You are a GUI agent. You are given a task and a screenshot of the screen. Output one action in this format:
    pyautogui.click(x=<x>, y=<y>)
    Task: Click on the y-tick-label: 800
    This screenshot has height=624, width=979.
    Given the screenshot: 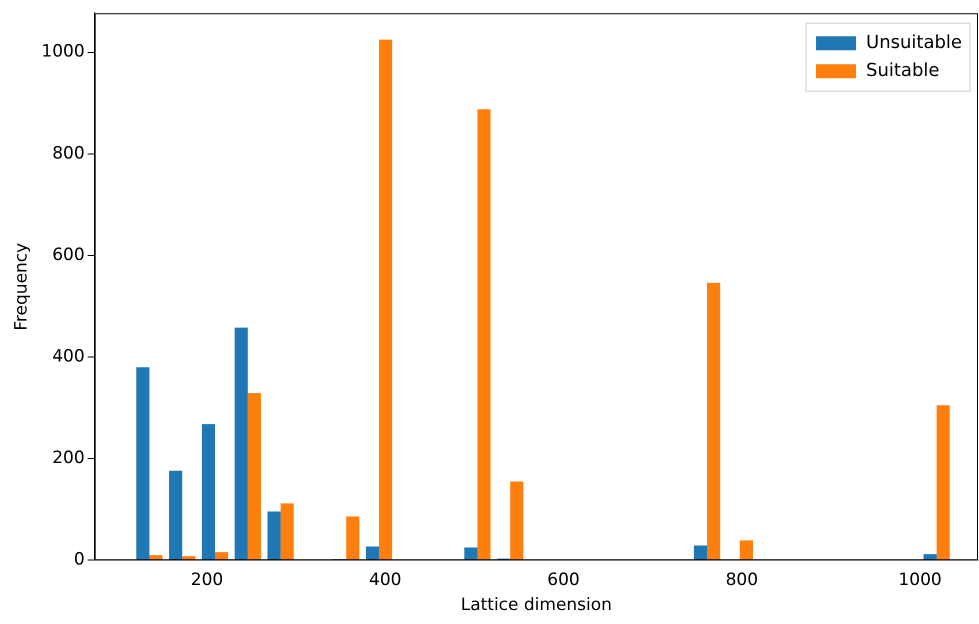 What is the action you would take?
    pyautogui.click(x=68, y=153)
    